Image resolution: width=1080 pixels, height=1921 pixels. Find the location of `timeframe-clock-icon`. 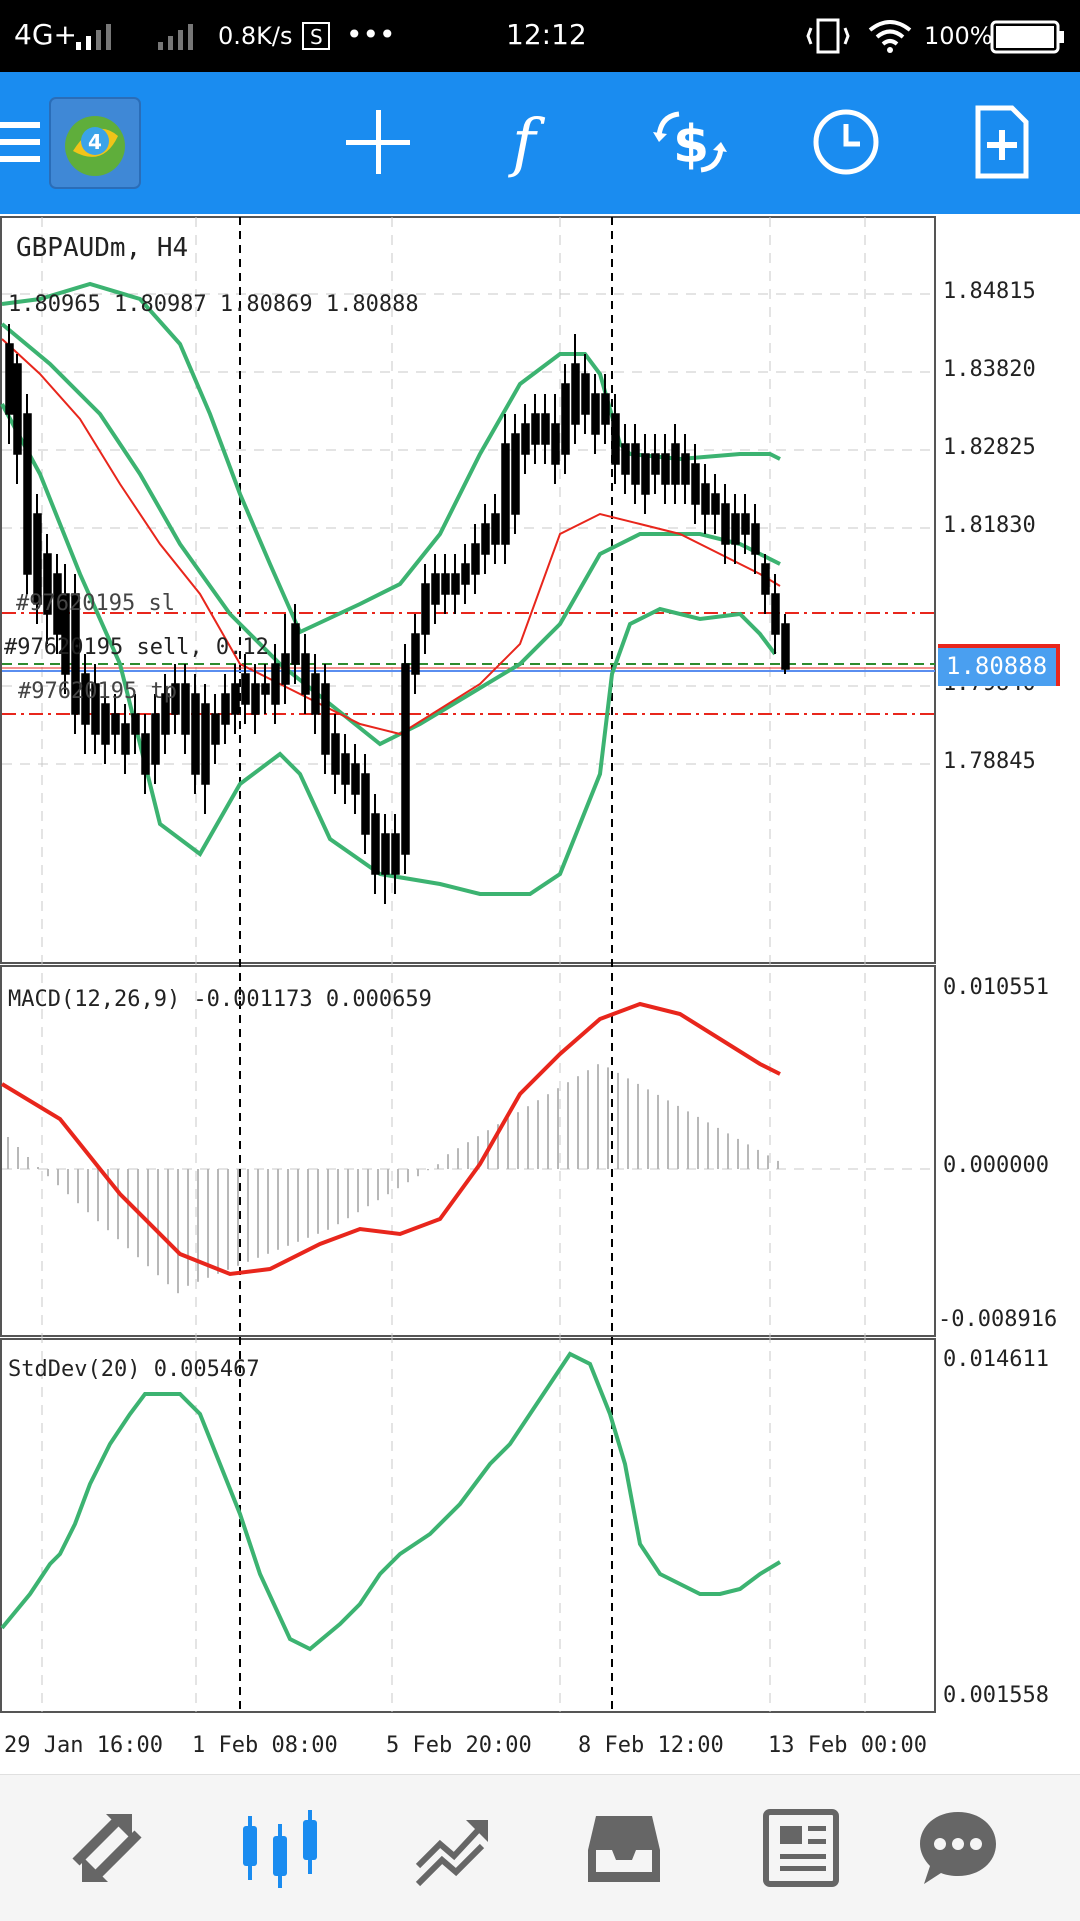

timeframe-clock-icon is located at coordinates (846, 142).